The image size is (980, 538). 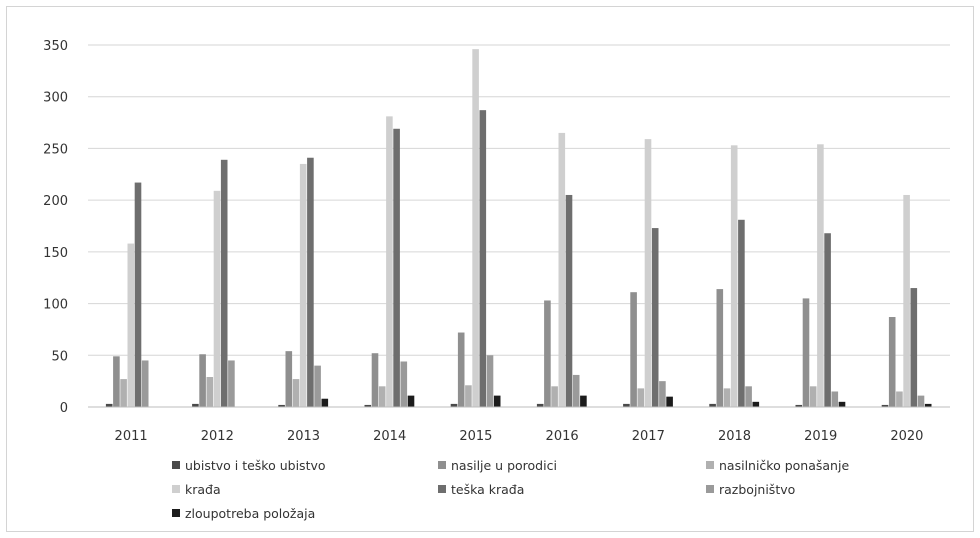 What do you see at coordinates (475, 436) in the screenshot?
I see `x-tick-label: 2015` at bounding box center [475, 436].